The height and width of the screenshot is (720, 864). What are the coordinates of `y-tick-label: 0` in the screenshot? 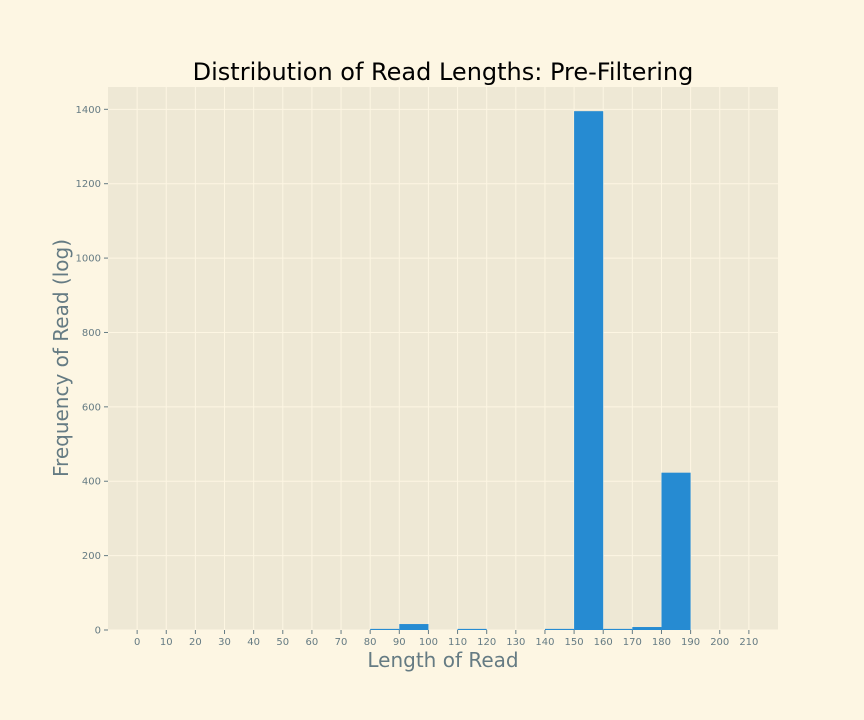 It's located at (98, 631).